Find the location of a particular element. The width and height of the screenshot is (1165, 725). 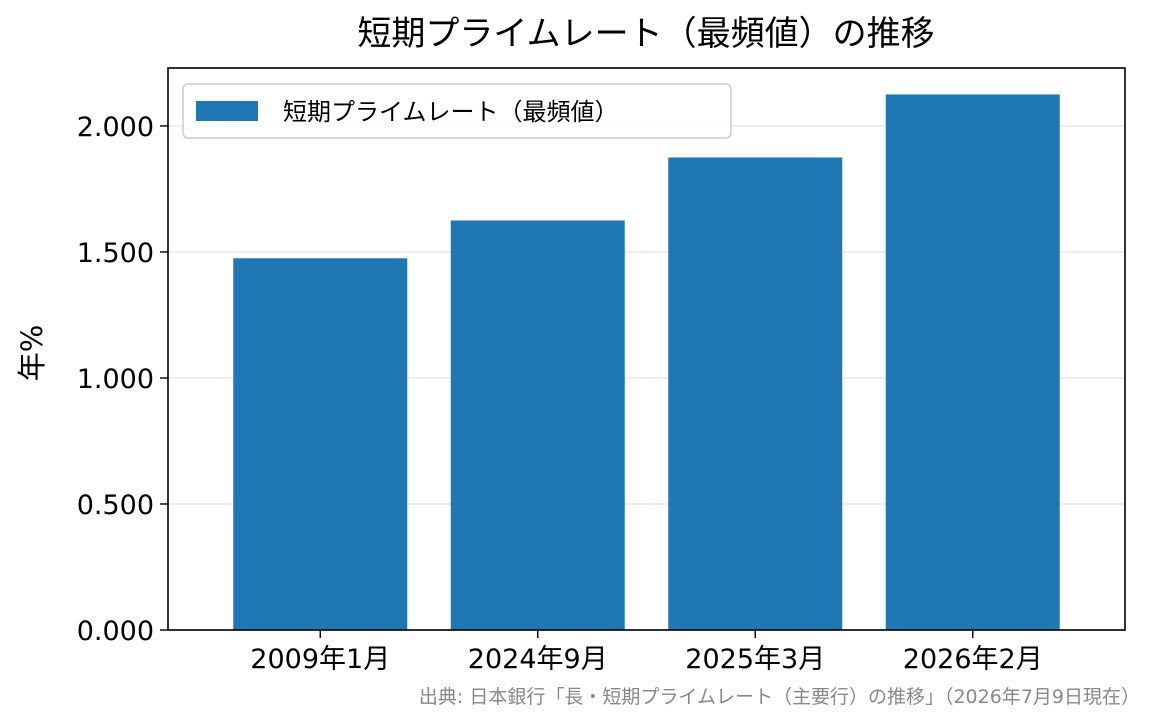

x-tick-label: 2024年9月 is located at coordinates (538, 659).